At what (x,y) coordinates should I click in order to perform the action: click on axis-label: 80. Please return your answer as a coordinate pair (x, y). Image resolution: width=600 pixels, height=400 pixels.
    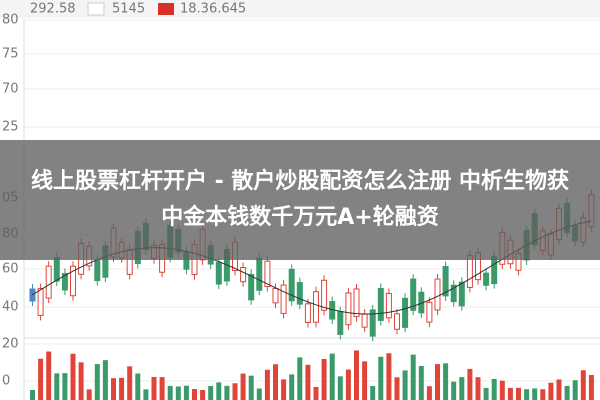
    Looking at the image, I should click on (10, 20).